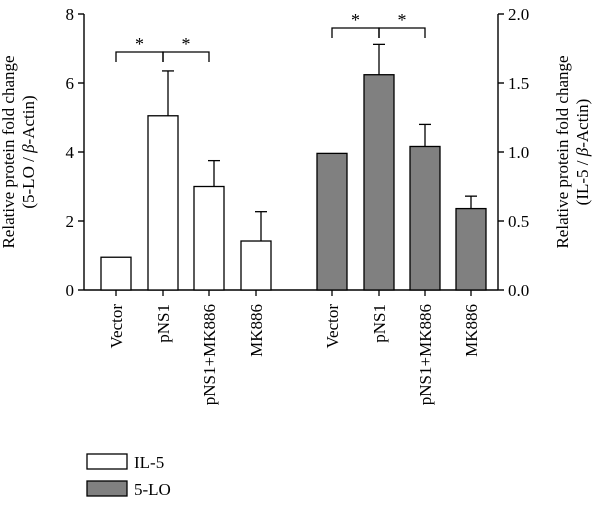  Describe the element at coordinates (518, 152) in the screenshot. I see `right-tick-label: 1.0` at that location.